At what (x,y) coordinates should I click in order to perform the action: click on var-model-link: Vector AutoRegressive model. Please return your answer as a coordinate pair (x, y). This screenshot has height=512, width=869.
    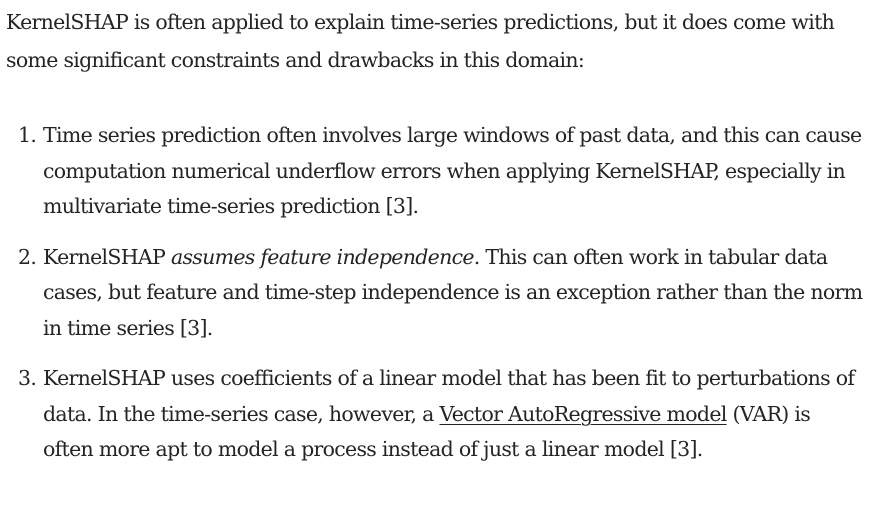
    Looking at the image, I should click on (583, 413).